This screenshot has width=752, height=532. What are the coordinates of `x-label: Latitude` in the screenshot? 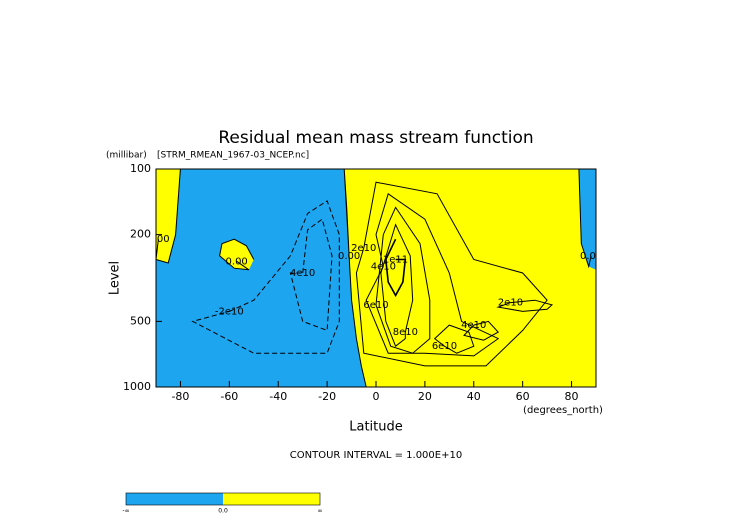 It's located at (376, 427).